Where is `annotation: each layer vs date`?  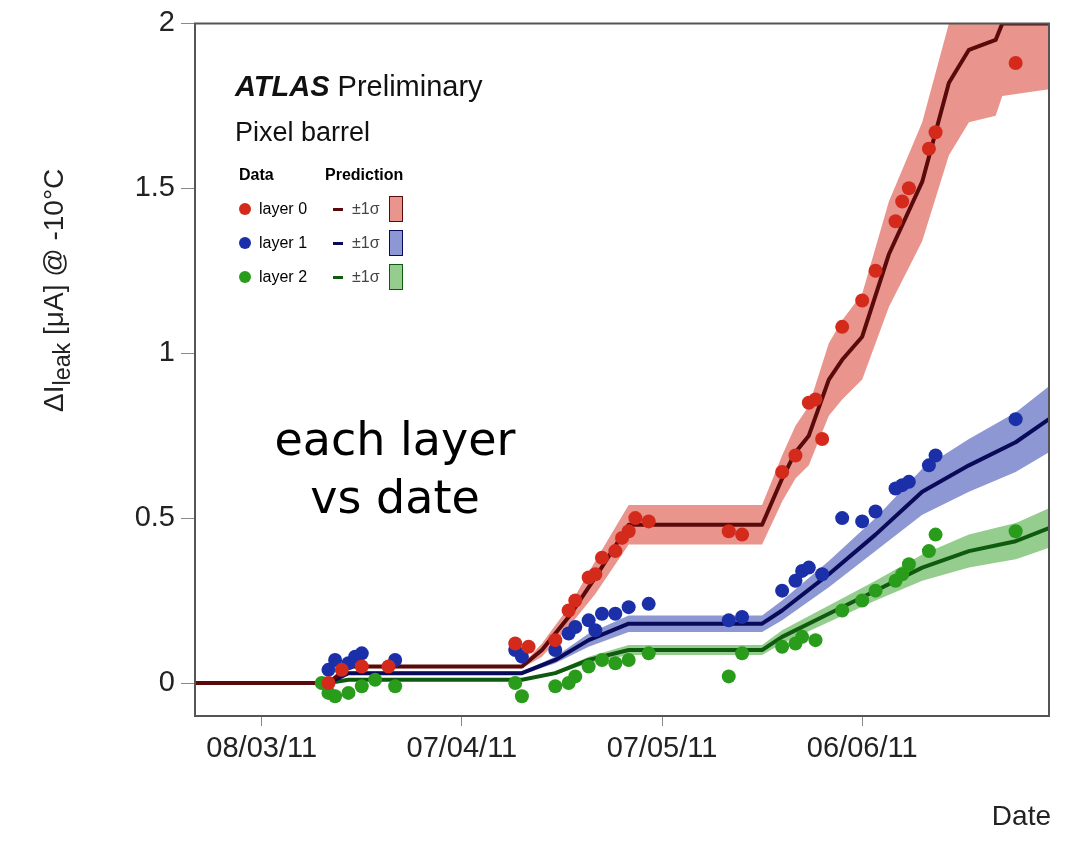 annotation: each layer vs date is located at coordinates (395, 468).